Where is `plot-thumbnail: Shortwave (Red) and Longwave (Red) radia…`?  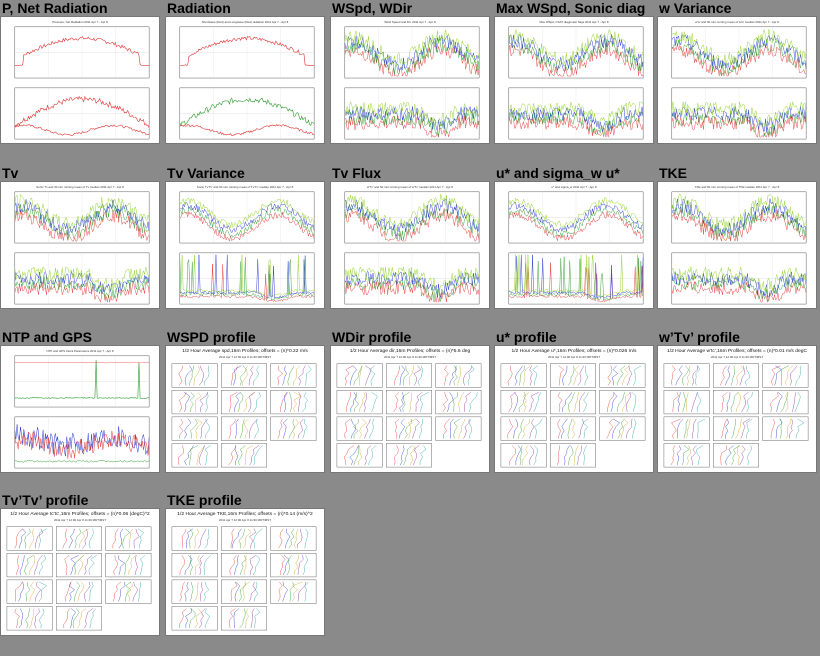
plot-thumbnail: Shortwave (Red) and Longwave (Red) radia… is located at coordinates (245, 80).